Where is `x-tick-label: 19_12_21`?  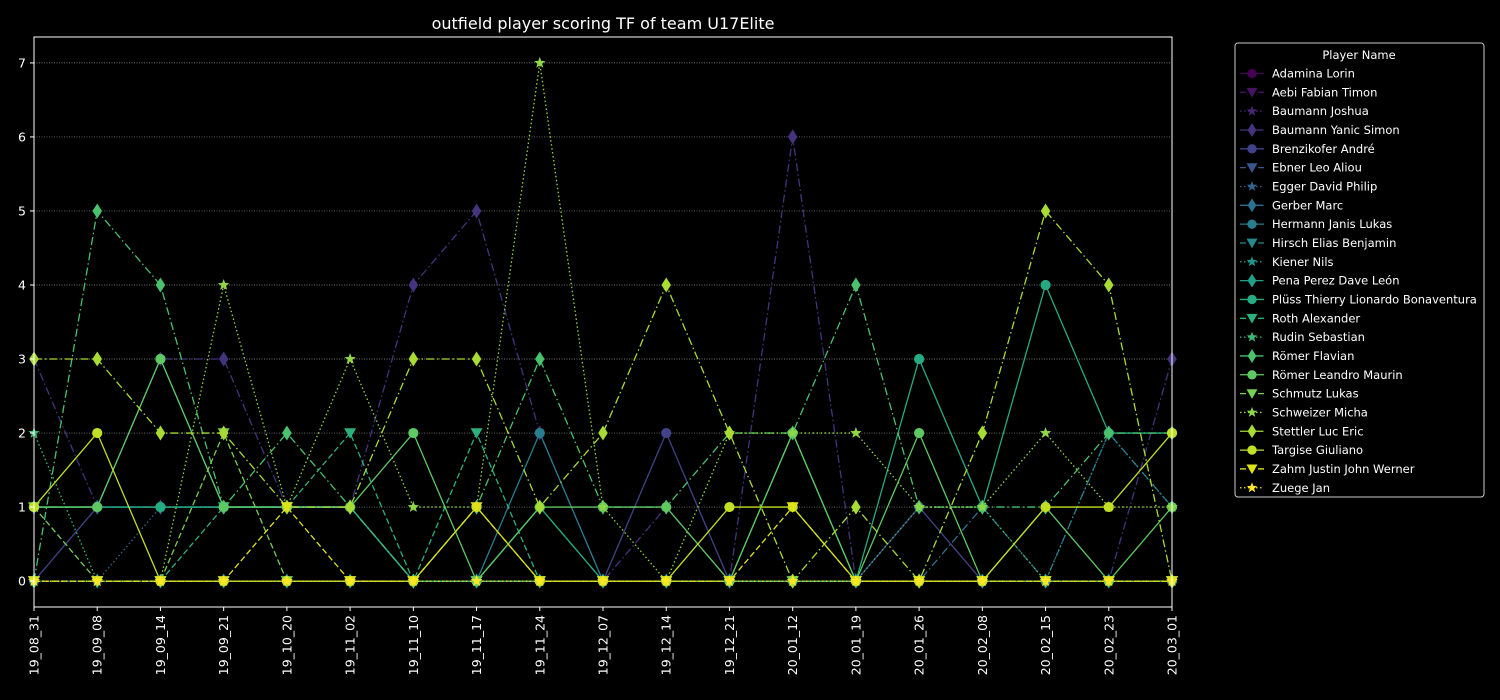
x-tick-label: 19_12_21 is located at coordinates (729, 645).